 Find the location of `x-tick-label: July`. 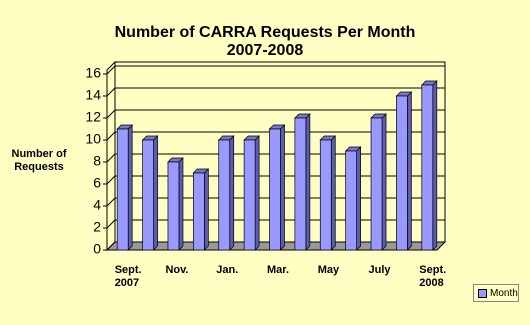

x-tick-label: July is located at coordinates (379, 270).